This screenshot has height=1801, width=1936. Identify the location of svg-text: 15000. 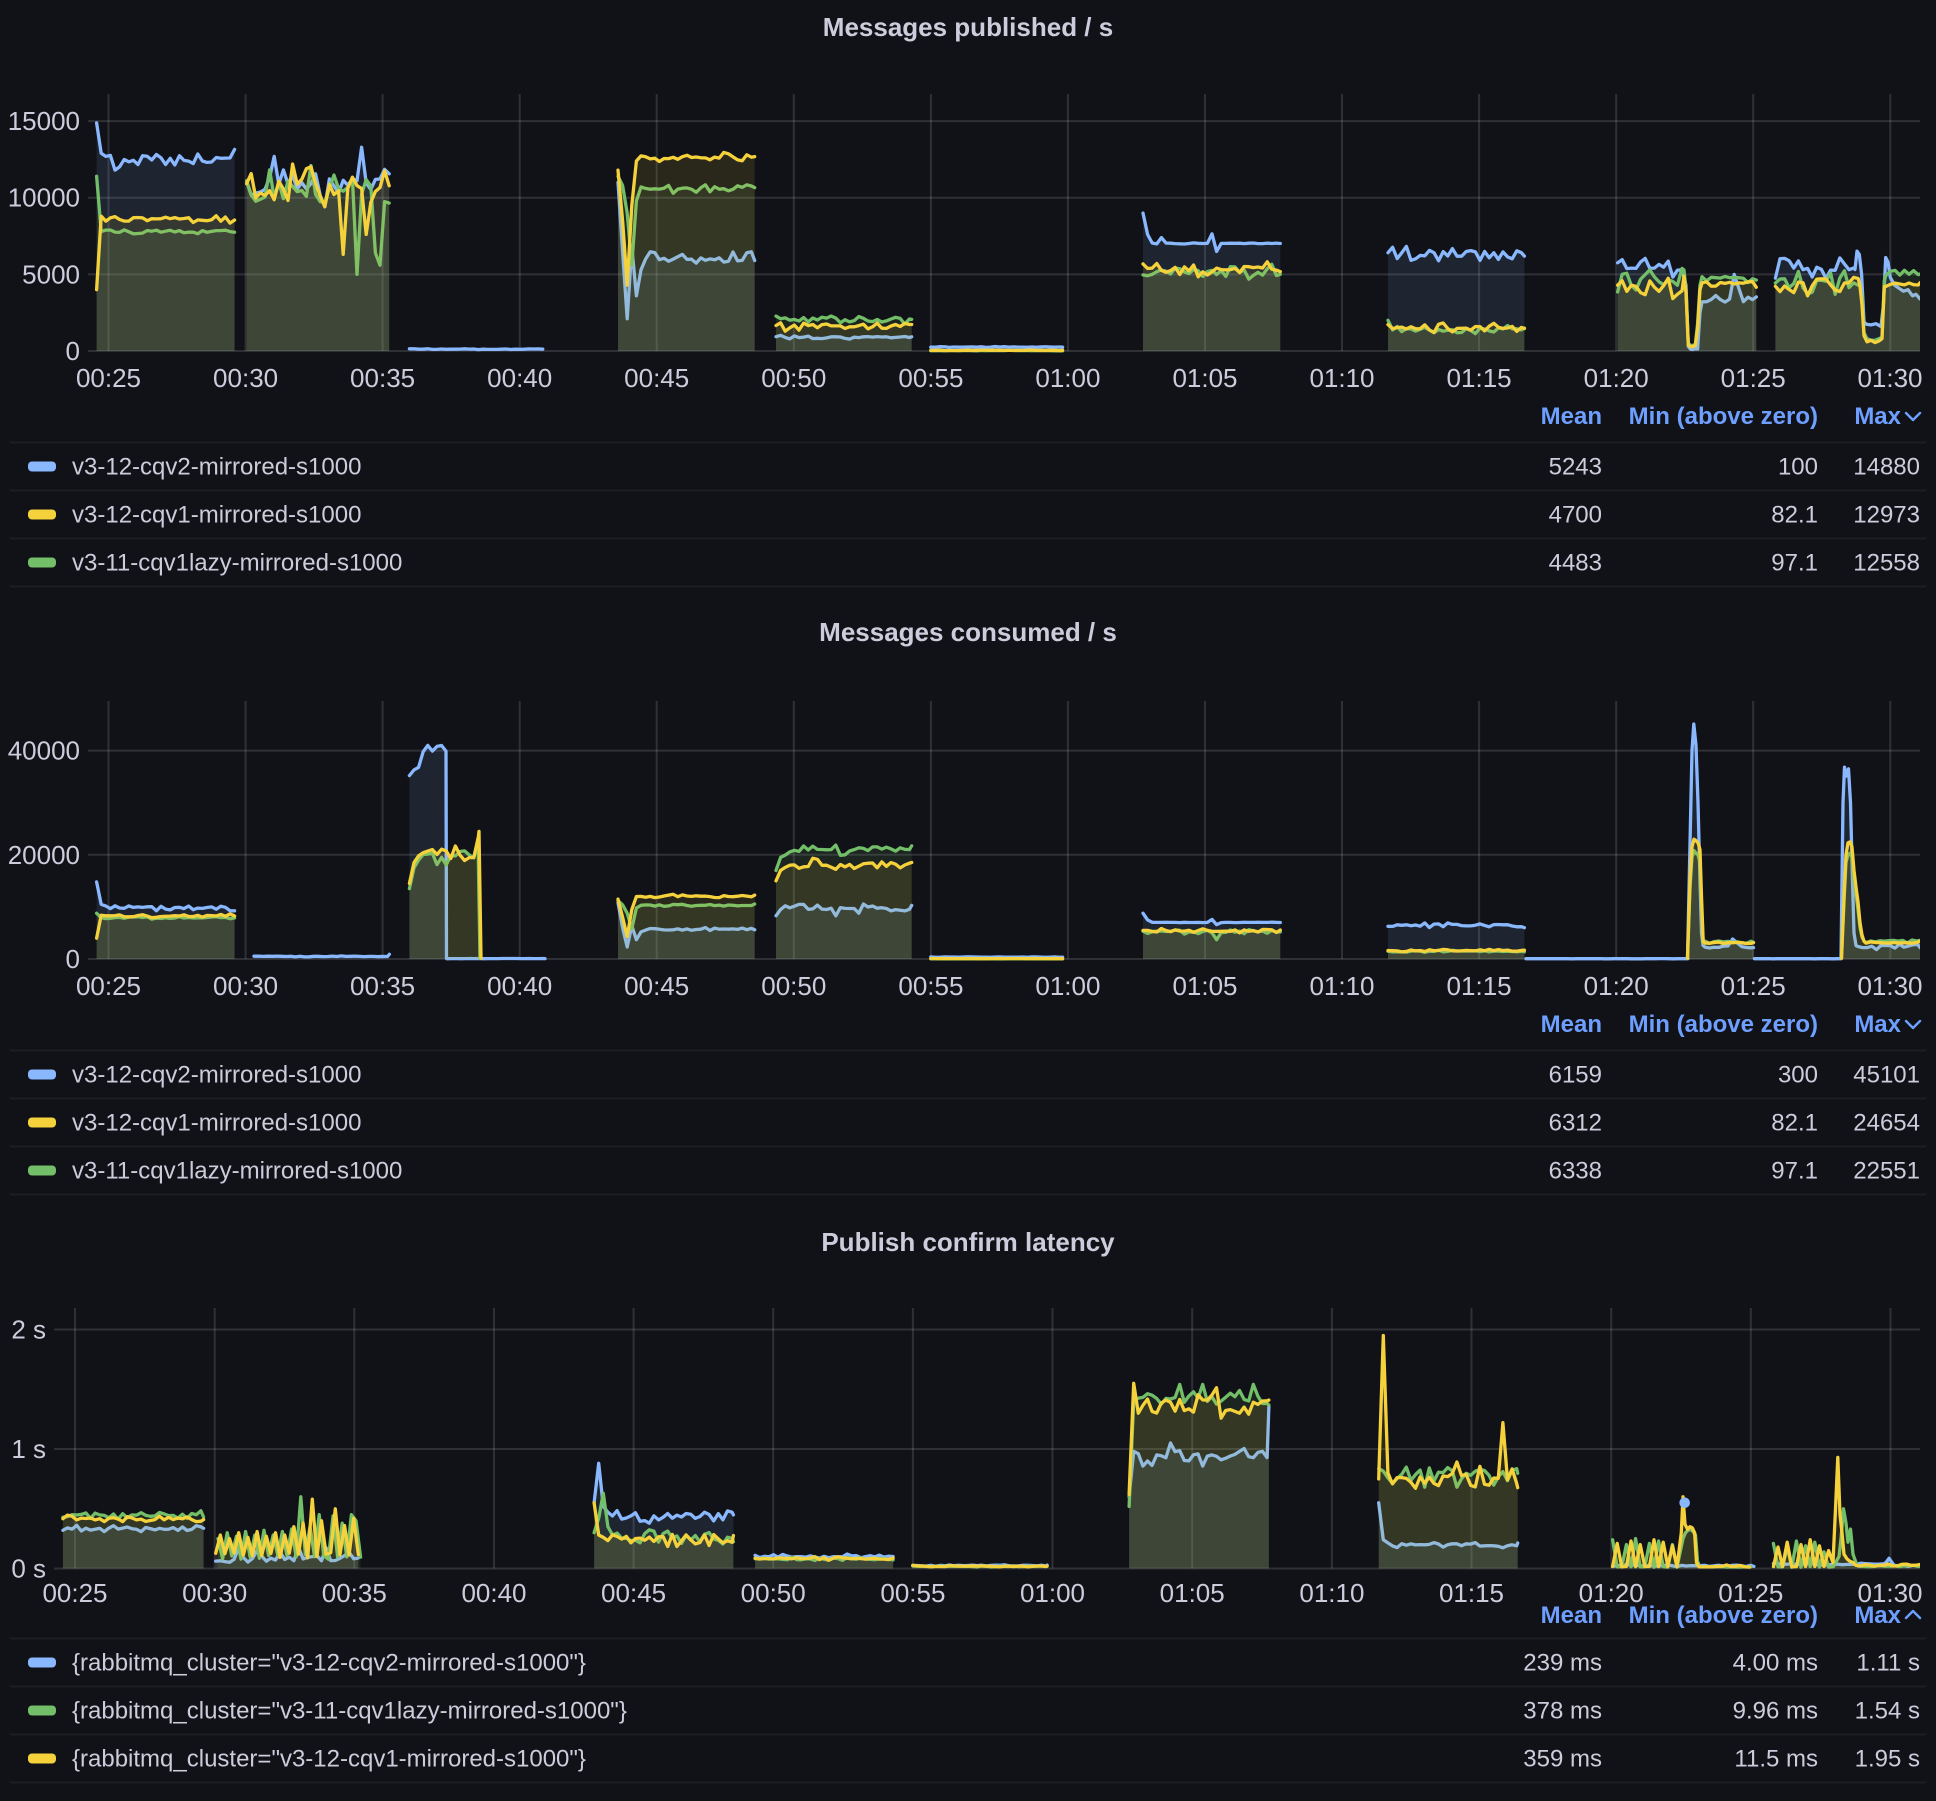
(44, 121).